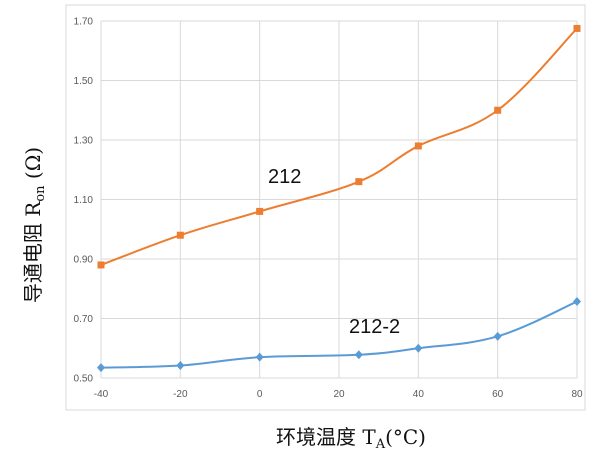 Image resolution: width=589 pixels, height=450 pixels. I want to click on y-tick-label: 0.70, so click(84, 319).